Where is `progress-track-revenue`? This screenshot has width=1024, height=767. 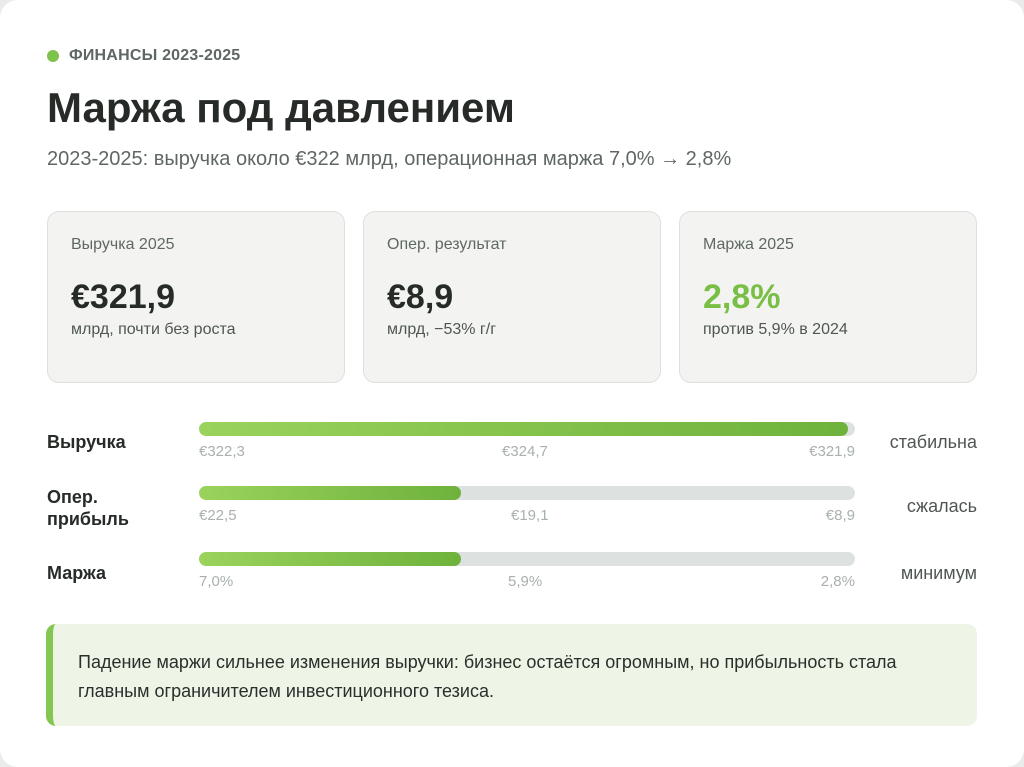
progress-track-revenue is located at coordinates (527, 429).